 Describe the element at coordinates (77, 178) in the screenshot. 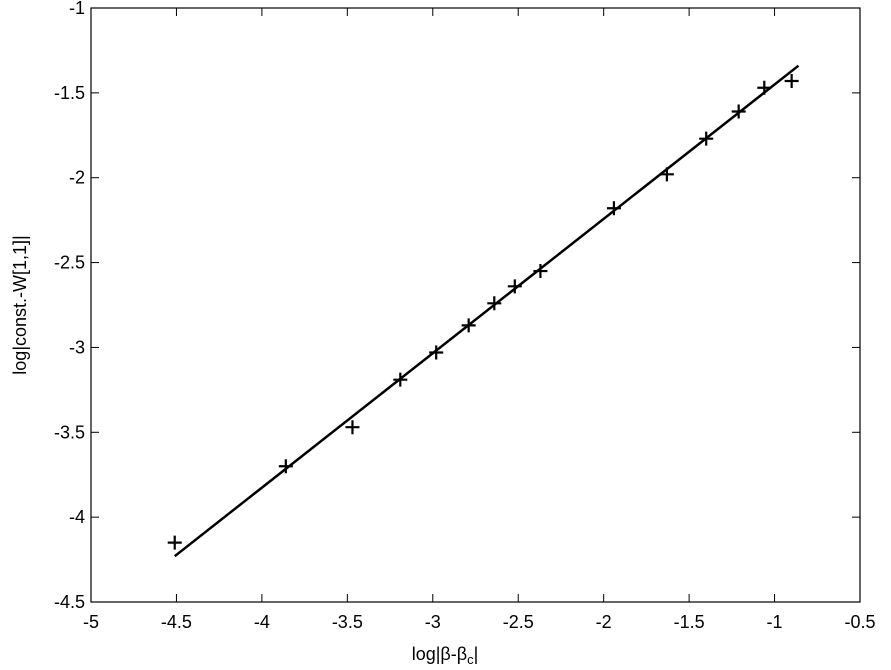

I see `y-tick-label: -2` at that location.